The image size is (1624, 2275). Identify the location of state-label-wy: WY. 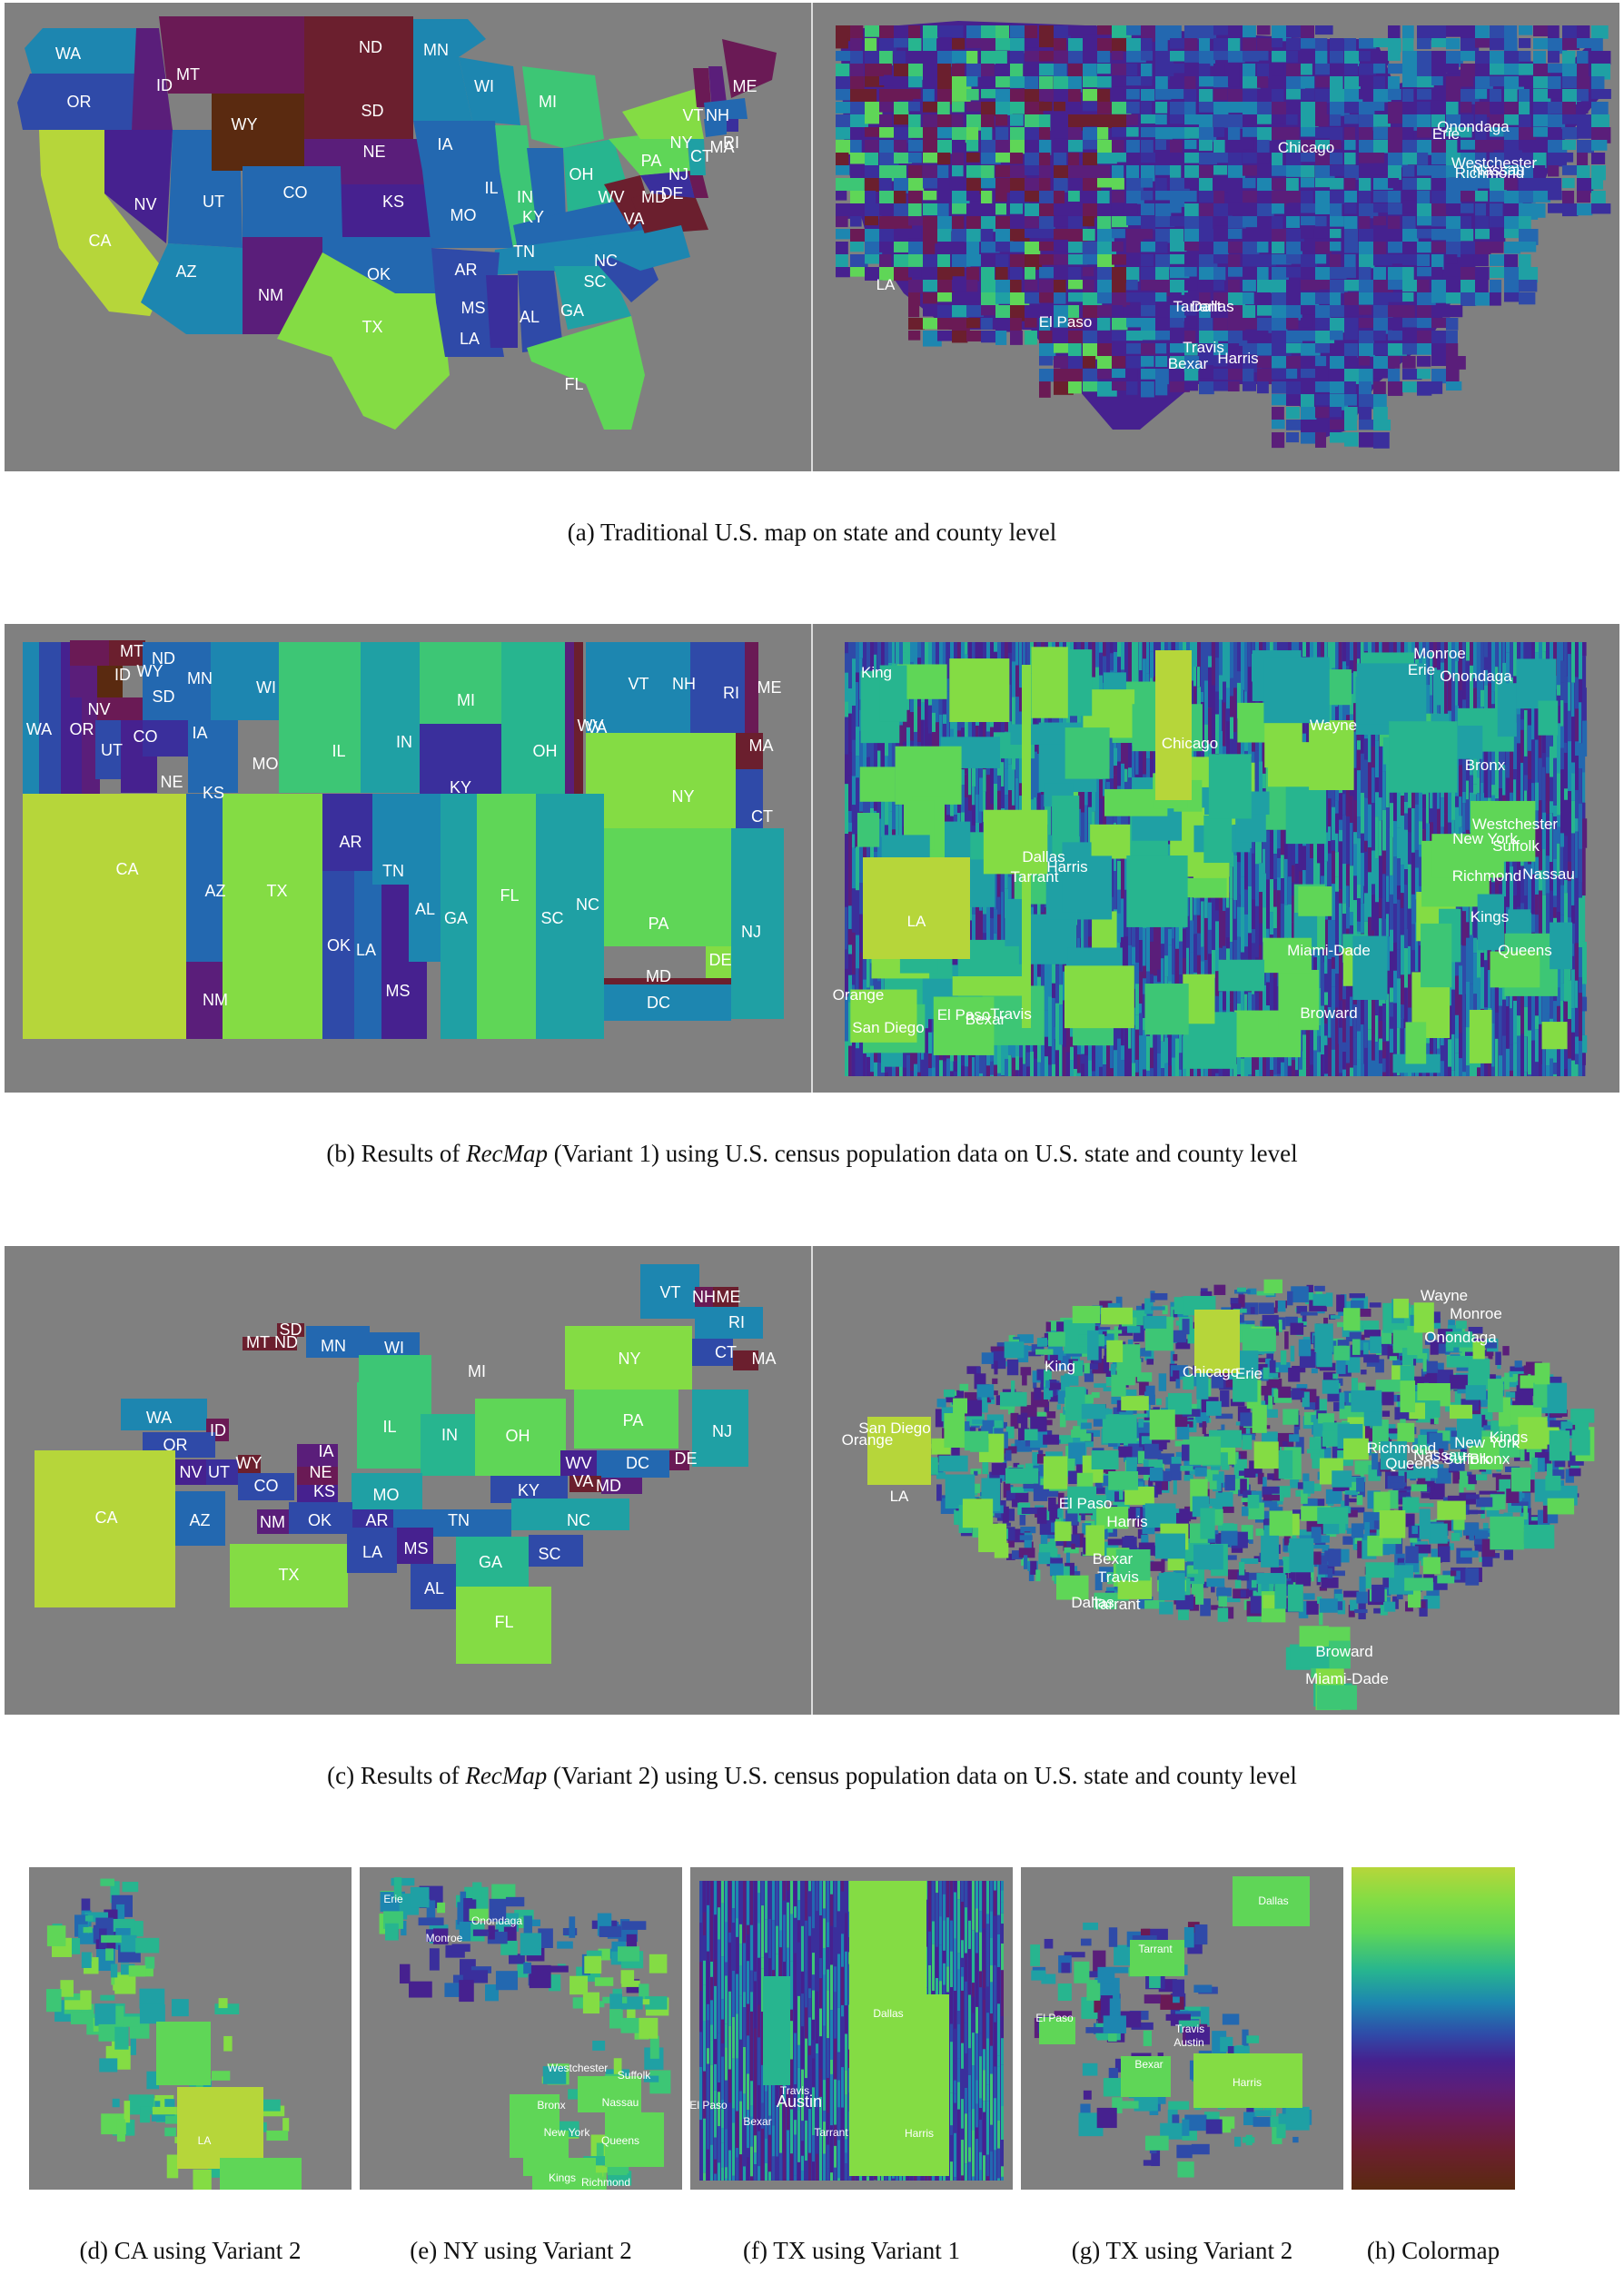
(150, 671).